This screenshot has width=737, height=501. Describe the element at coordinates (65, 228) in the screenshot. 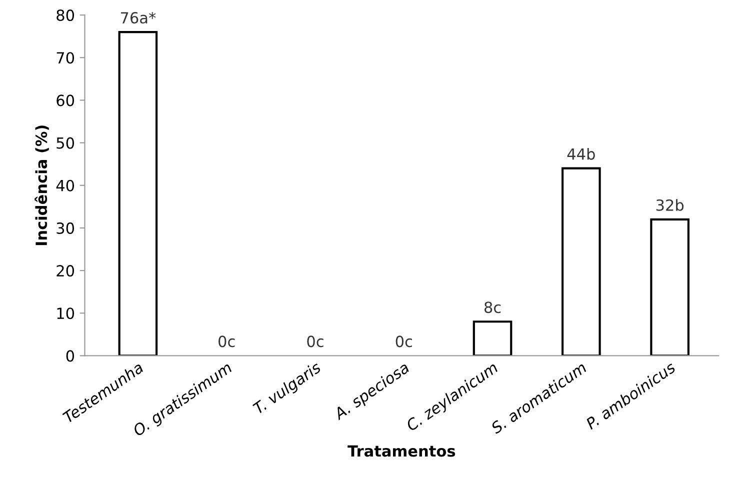

I see `y-tick-label: 30` at that location.